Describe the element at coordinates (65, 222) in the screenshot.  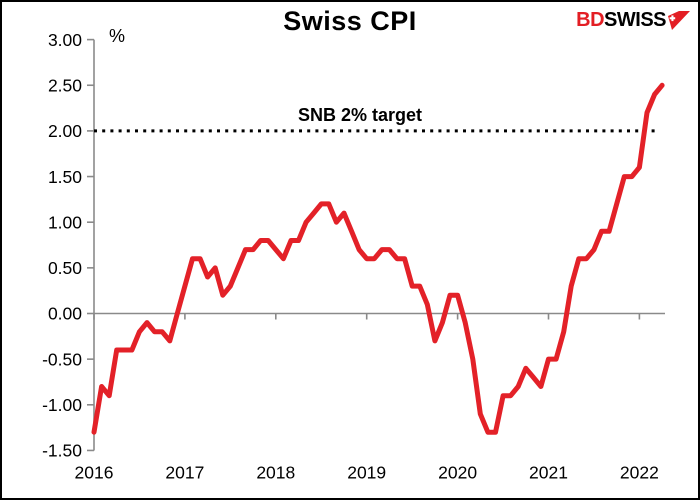
I see `y-tick-label: 1.00` at that location.